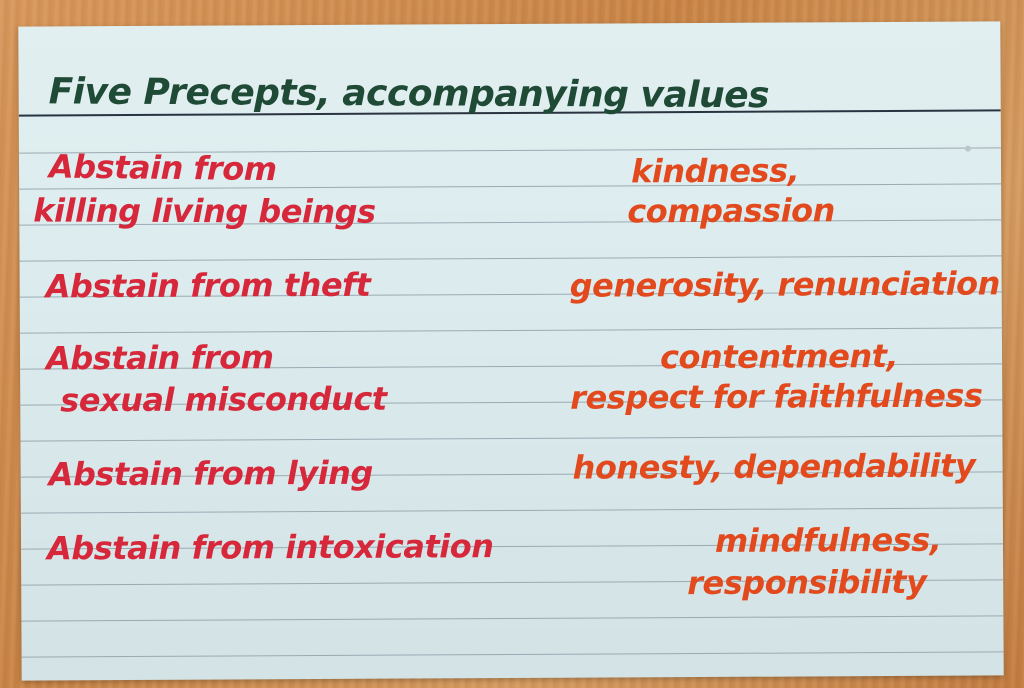 The width and height of the screenshot is (1024, 688). I want to click on precept-2: Abstain from theft, so click(208, 285).